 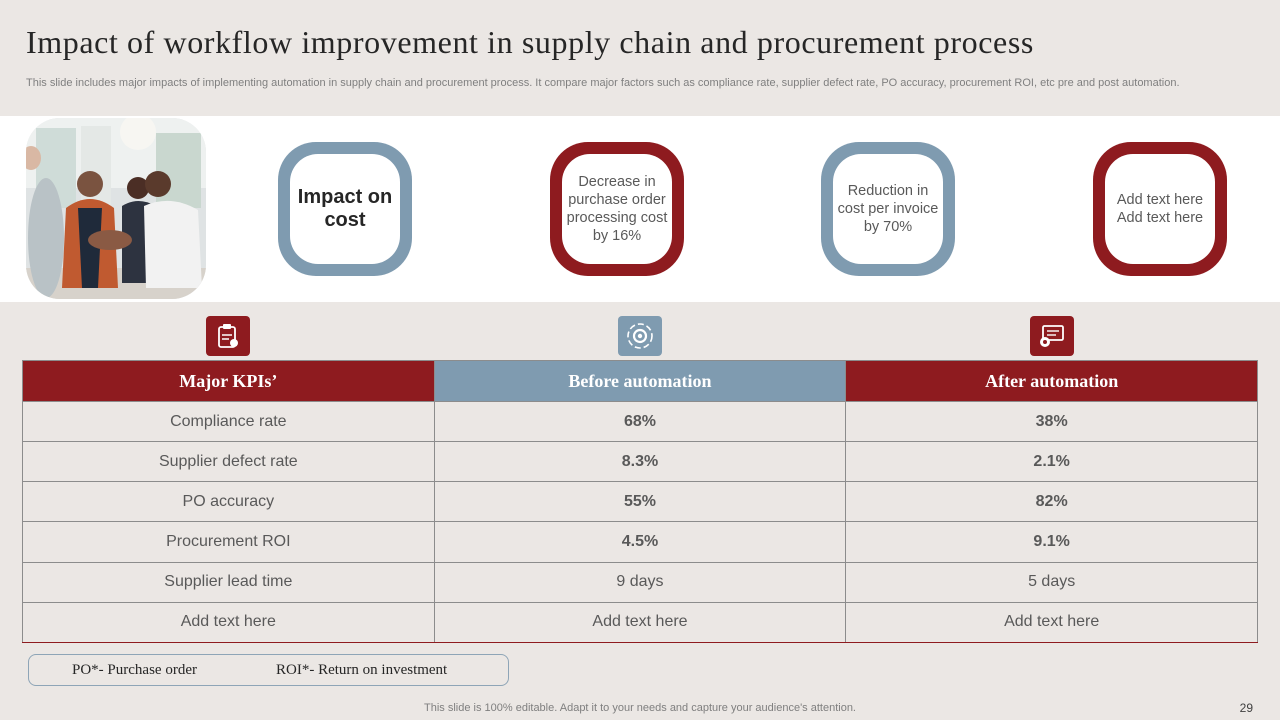 I want to click on table-row: PO accuracy 55% 82%, so click(x=640, y=502).